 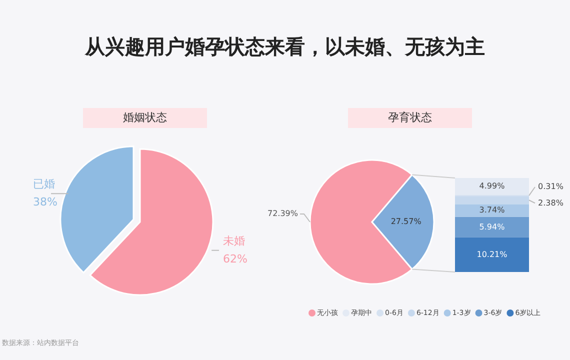 What do you see at coordinates (284, 46) in the screenshot?
I see `chart-title: 从兴趣用户婚孕状态来看，以未婚、无孩为主` at bounding box center [284, 46].